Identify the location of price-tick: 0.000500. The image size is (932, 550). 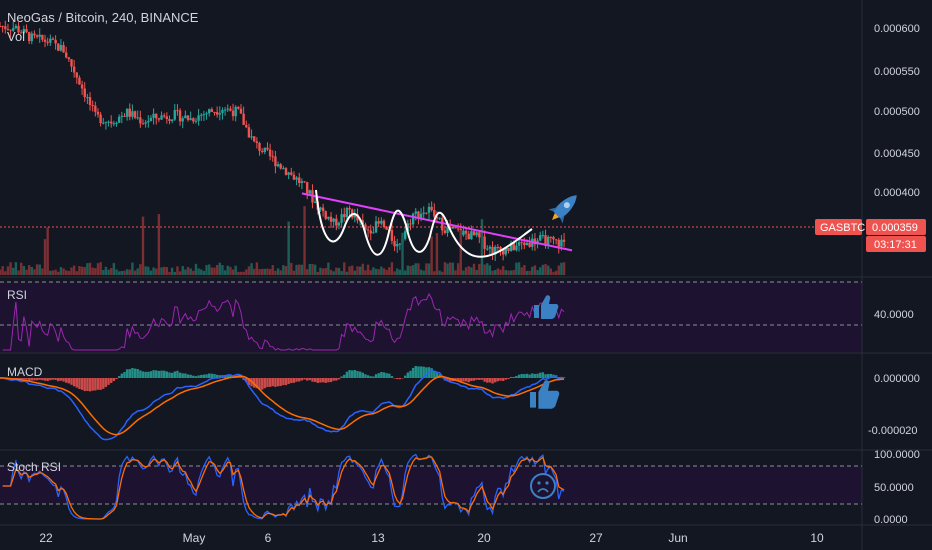
(897, 112).